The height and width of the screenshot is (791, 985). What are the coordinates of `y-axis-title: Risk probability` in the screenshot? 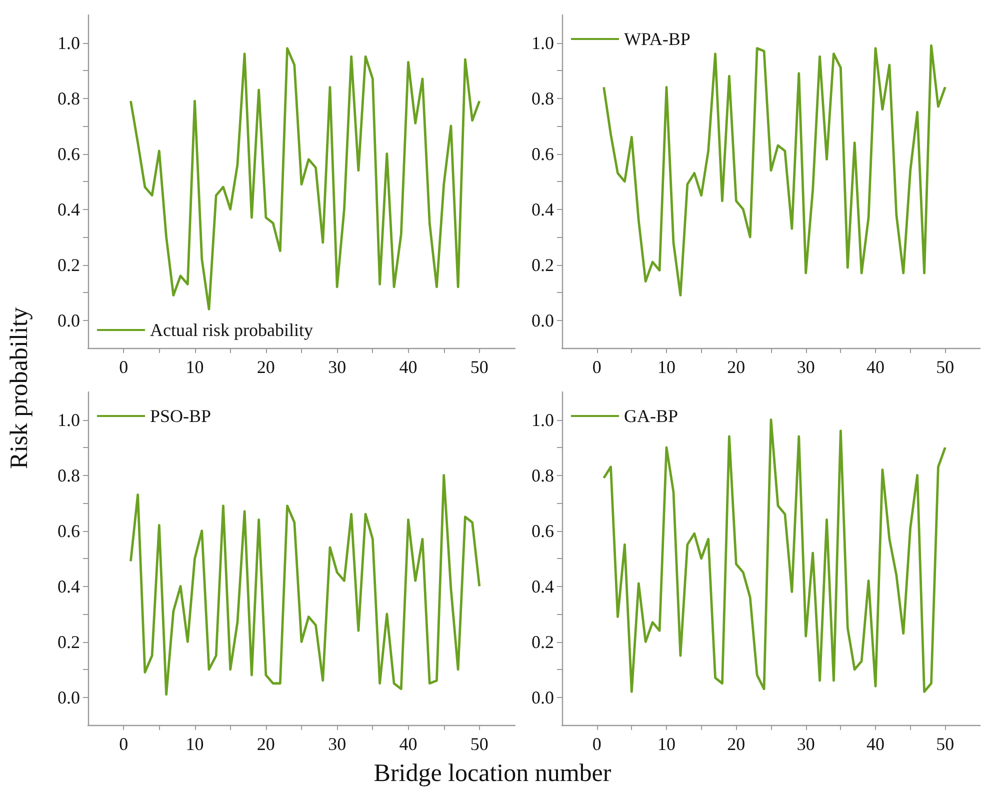 It's located at (20, 388).